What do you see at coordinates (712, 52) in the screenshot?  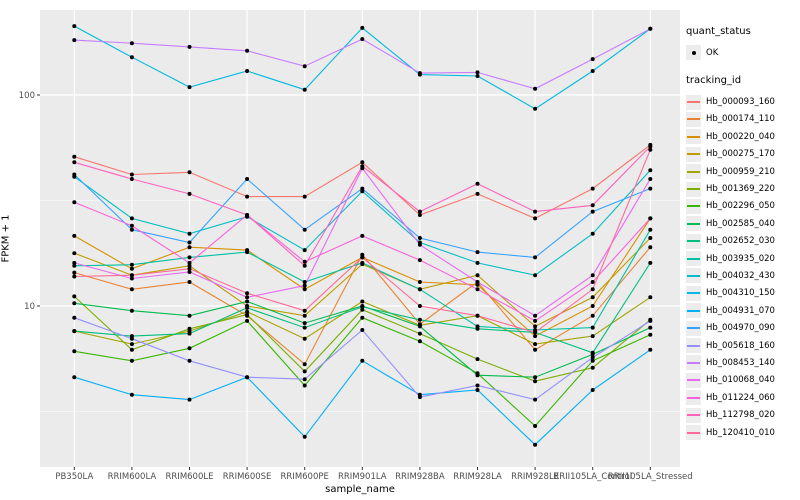 I see `legend-item-label: OK` at bounding box center [712, 52].